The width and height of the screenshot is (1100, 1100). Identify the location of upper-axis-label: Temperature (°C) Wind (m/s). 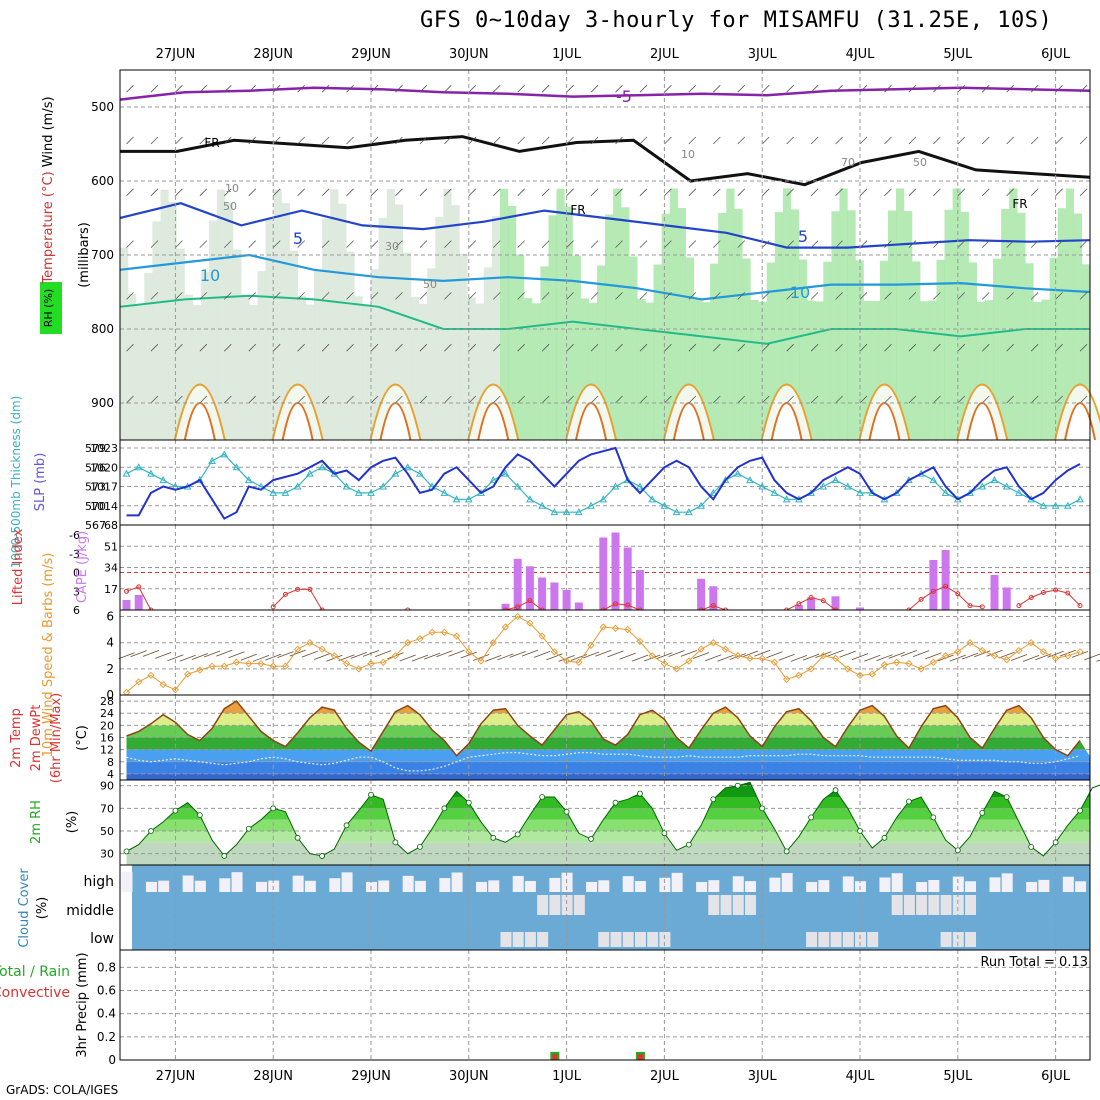
(48, 190).